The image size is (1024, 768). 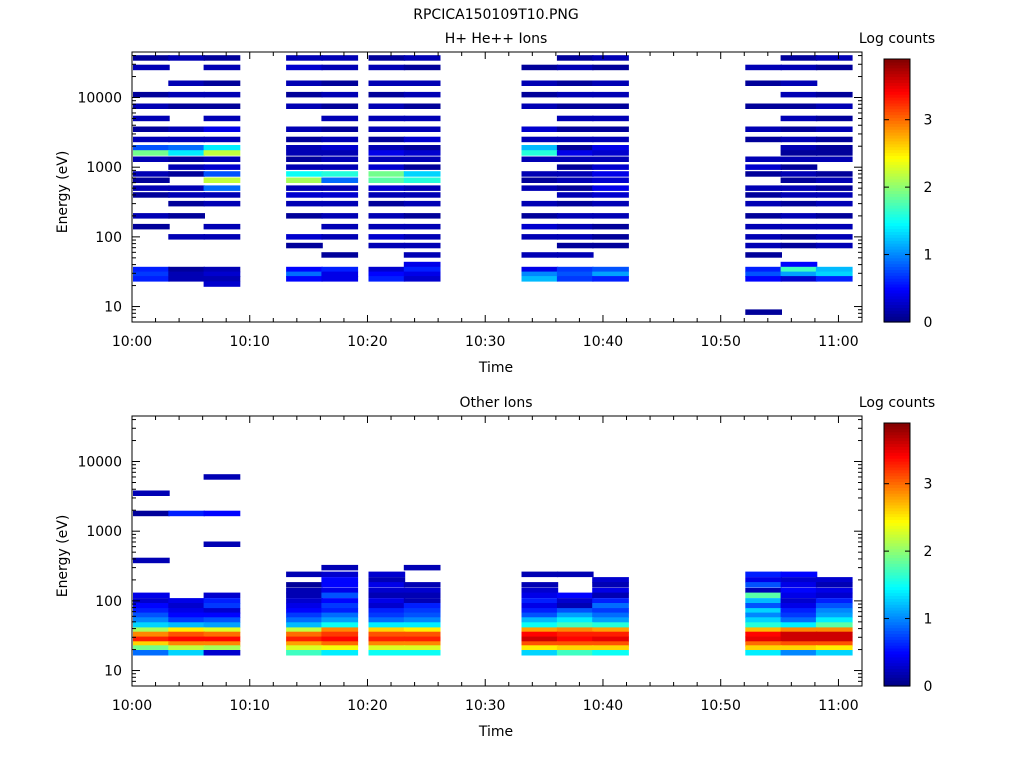 I want to click on colorbar-tick-label: 2, so click(x=928, y=552).